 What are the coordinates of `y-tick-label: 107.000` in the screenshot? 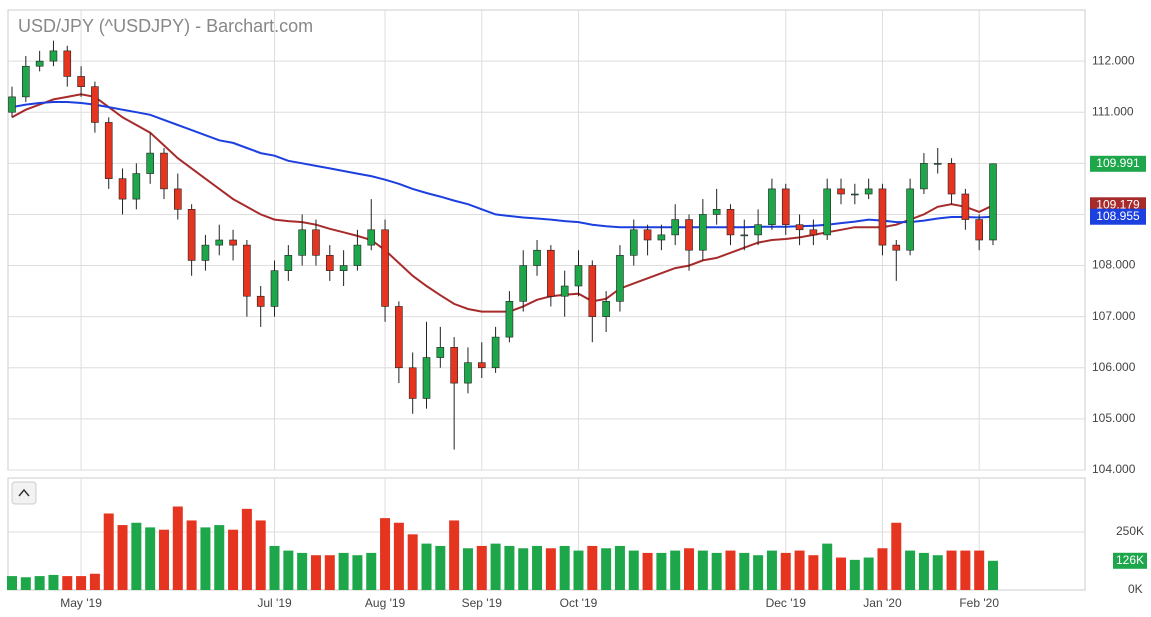 It's located at (1114, 316).